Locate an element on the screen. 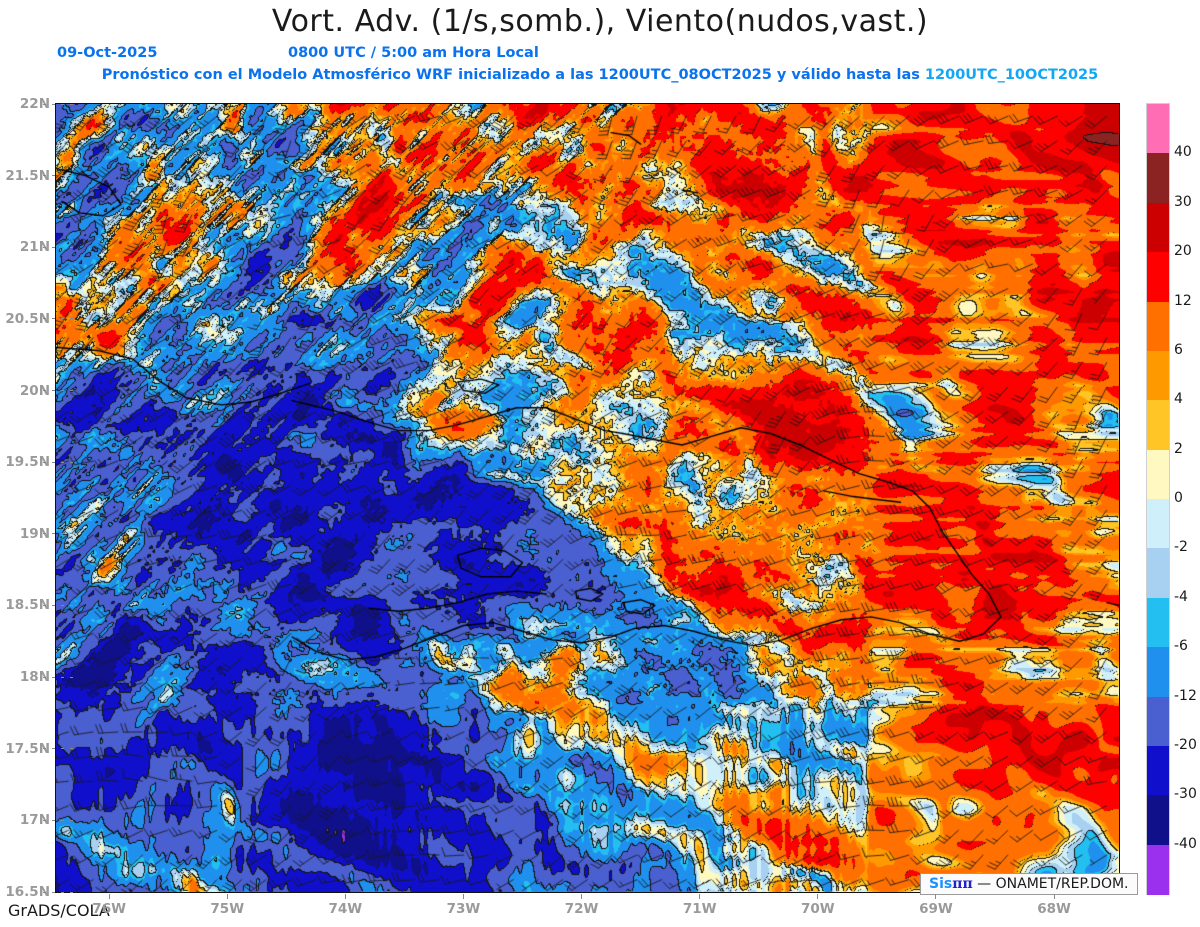  lat-tick-label: 22N is located at coordinates (34, 104).